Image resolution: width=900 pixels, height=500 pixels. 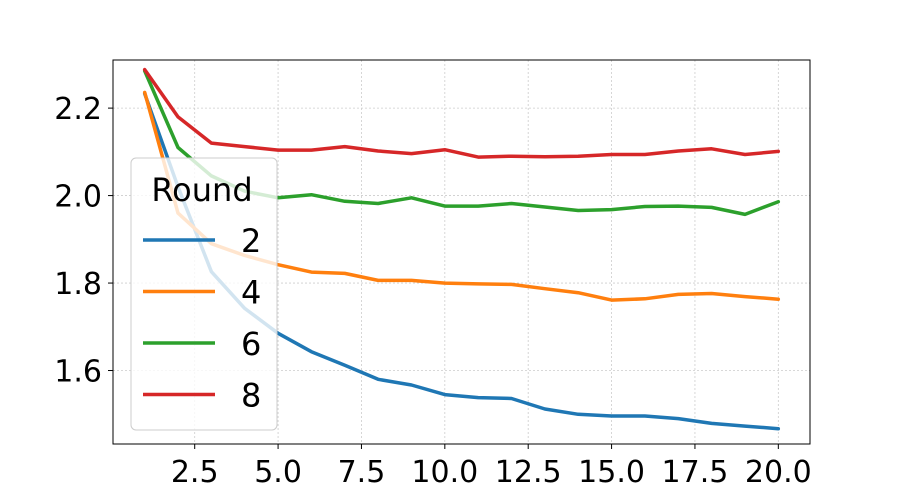 I want to click on legend-label-8: 8, so click(x=251, y=396).